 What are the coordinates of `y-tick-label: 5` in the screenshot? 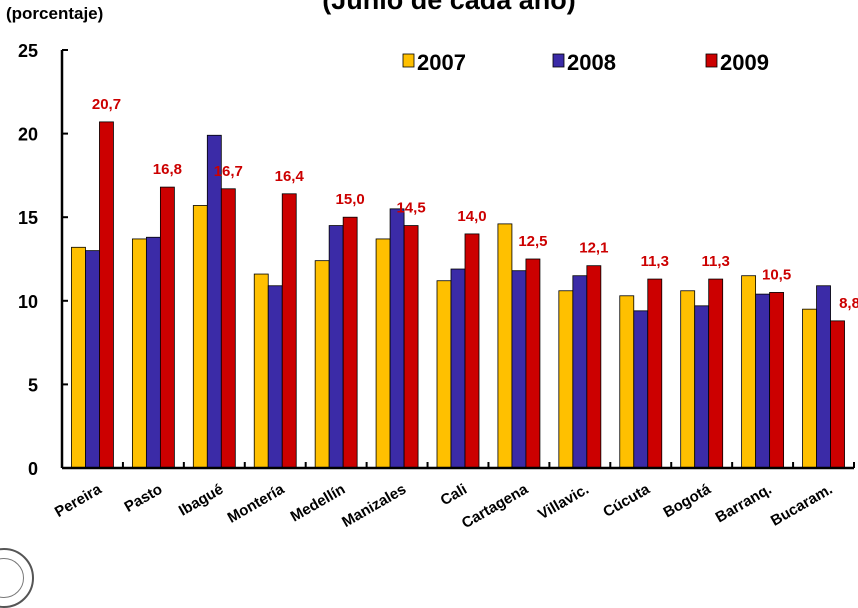 It's located at (33, 385).